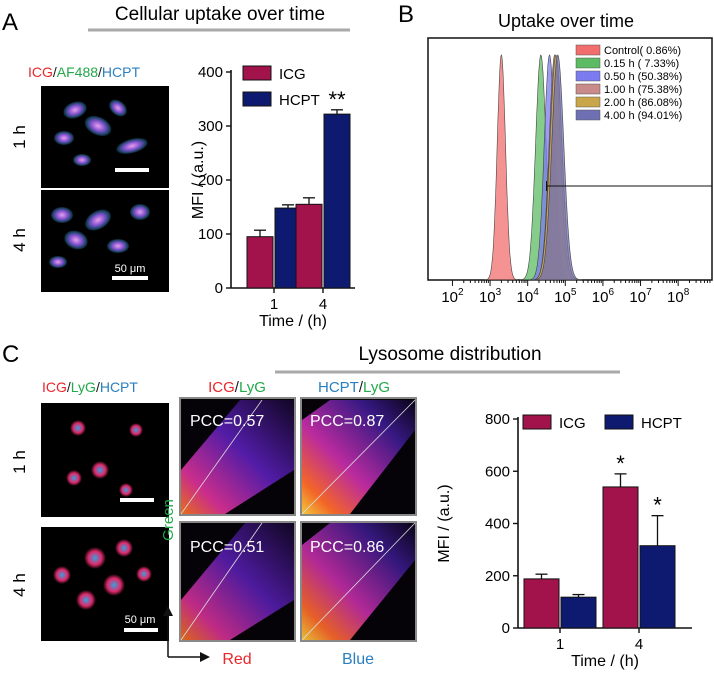 The width and height of the screenshot is (714, 681). I want to click on legend-label: 0.15 h ( 7.33%), so click(641, 64).